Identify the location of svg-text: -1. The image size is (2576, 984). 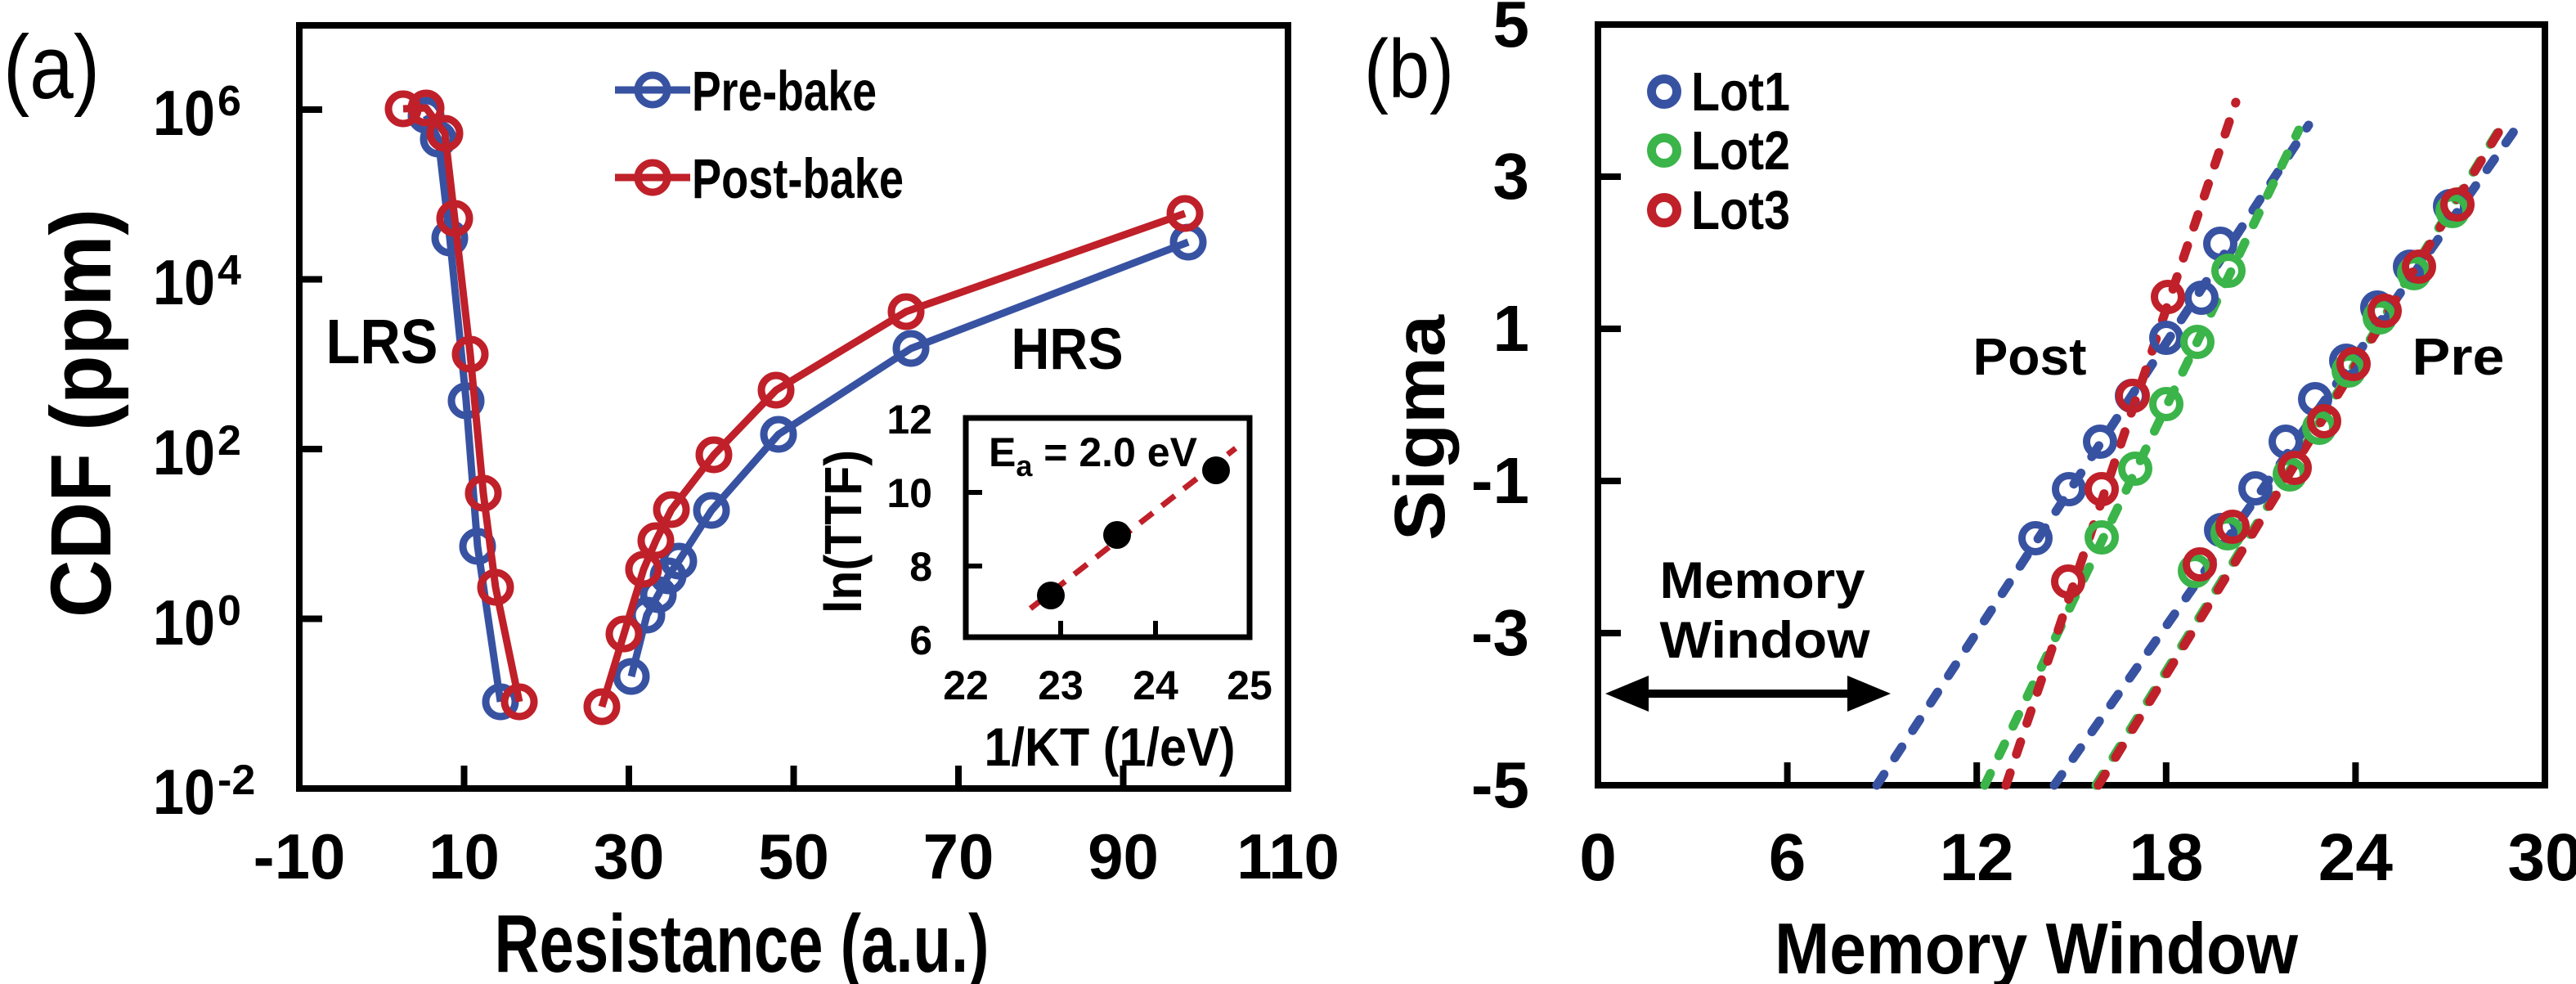
(1500, 480).